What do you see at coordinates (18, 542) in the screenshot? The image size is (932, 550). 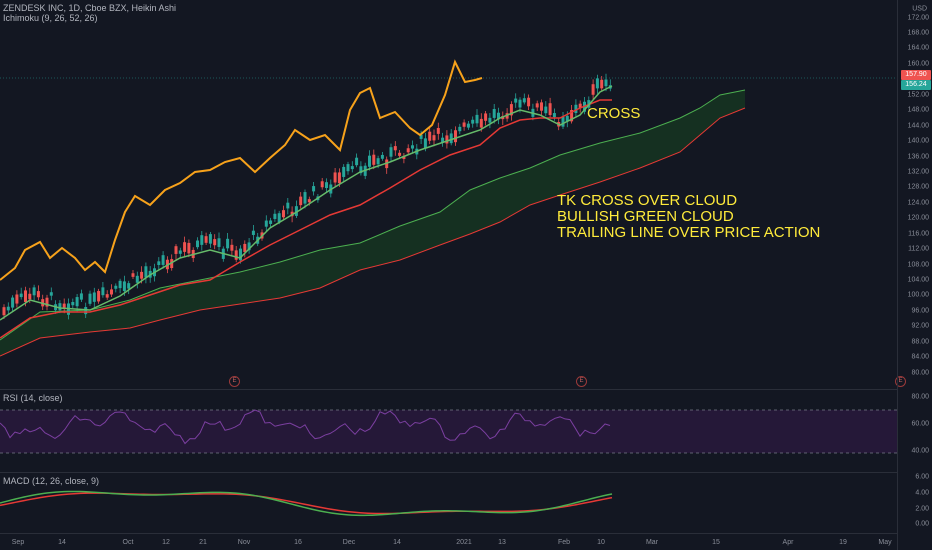 I see `time-tick-label: Sep` at bounding box center [18, 542].